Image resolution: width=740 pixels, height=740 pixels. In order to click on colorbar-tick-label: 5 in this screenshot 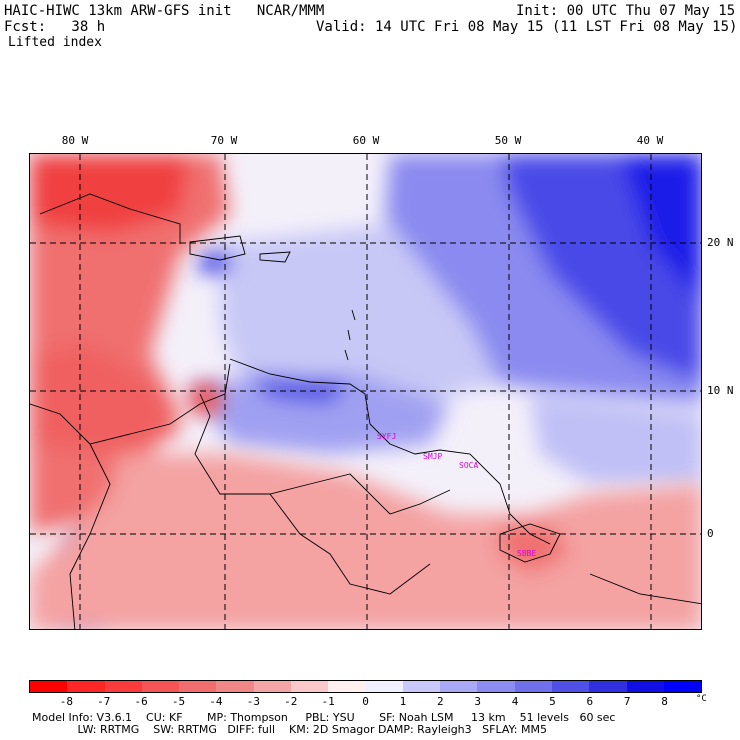, I will do `click(552, 701)`.